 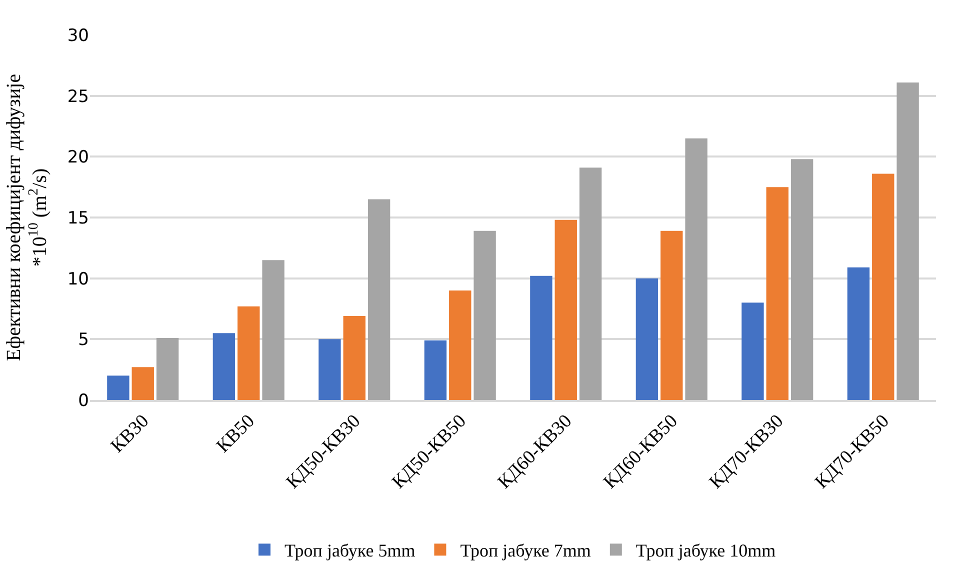 What do you see at coordinates (78, 279) in the screenshot?
I see `y-tick-label: 10` at bounding box center [78, 279].